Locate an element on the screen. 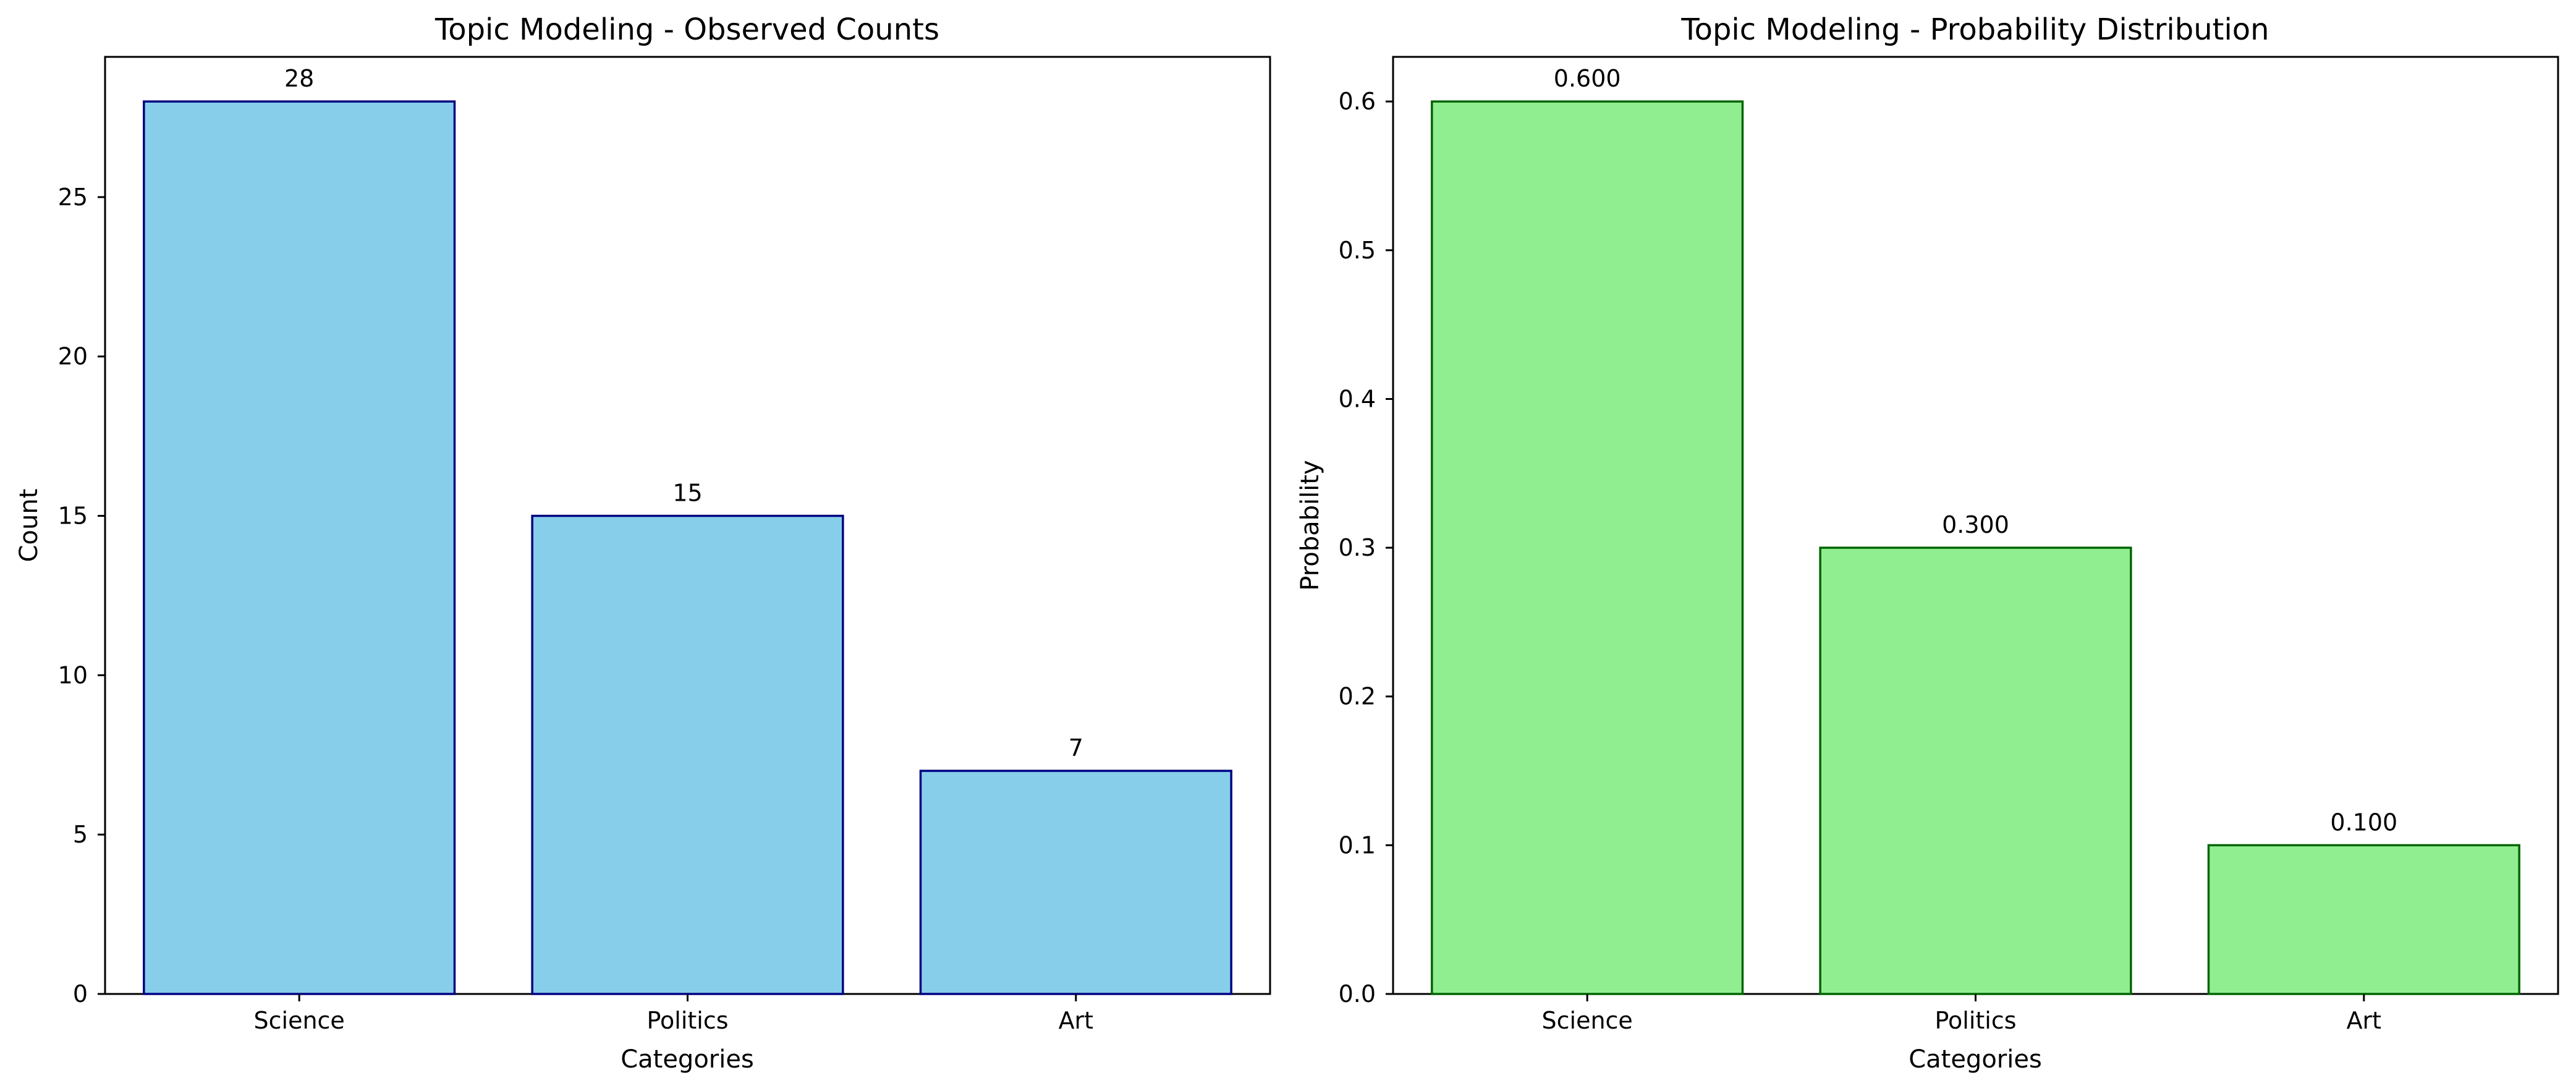 This screenshot has width=2576, height=1091. probability-y-tick-label: 0.5 is located at coordinates (1357, 250).